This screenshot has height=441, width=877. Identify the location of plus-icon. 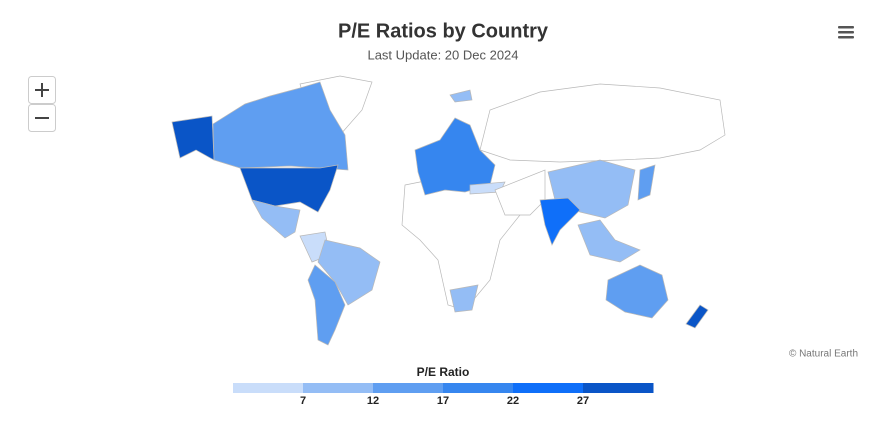
(42, 90).